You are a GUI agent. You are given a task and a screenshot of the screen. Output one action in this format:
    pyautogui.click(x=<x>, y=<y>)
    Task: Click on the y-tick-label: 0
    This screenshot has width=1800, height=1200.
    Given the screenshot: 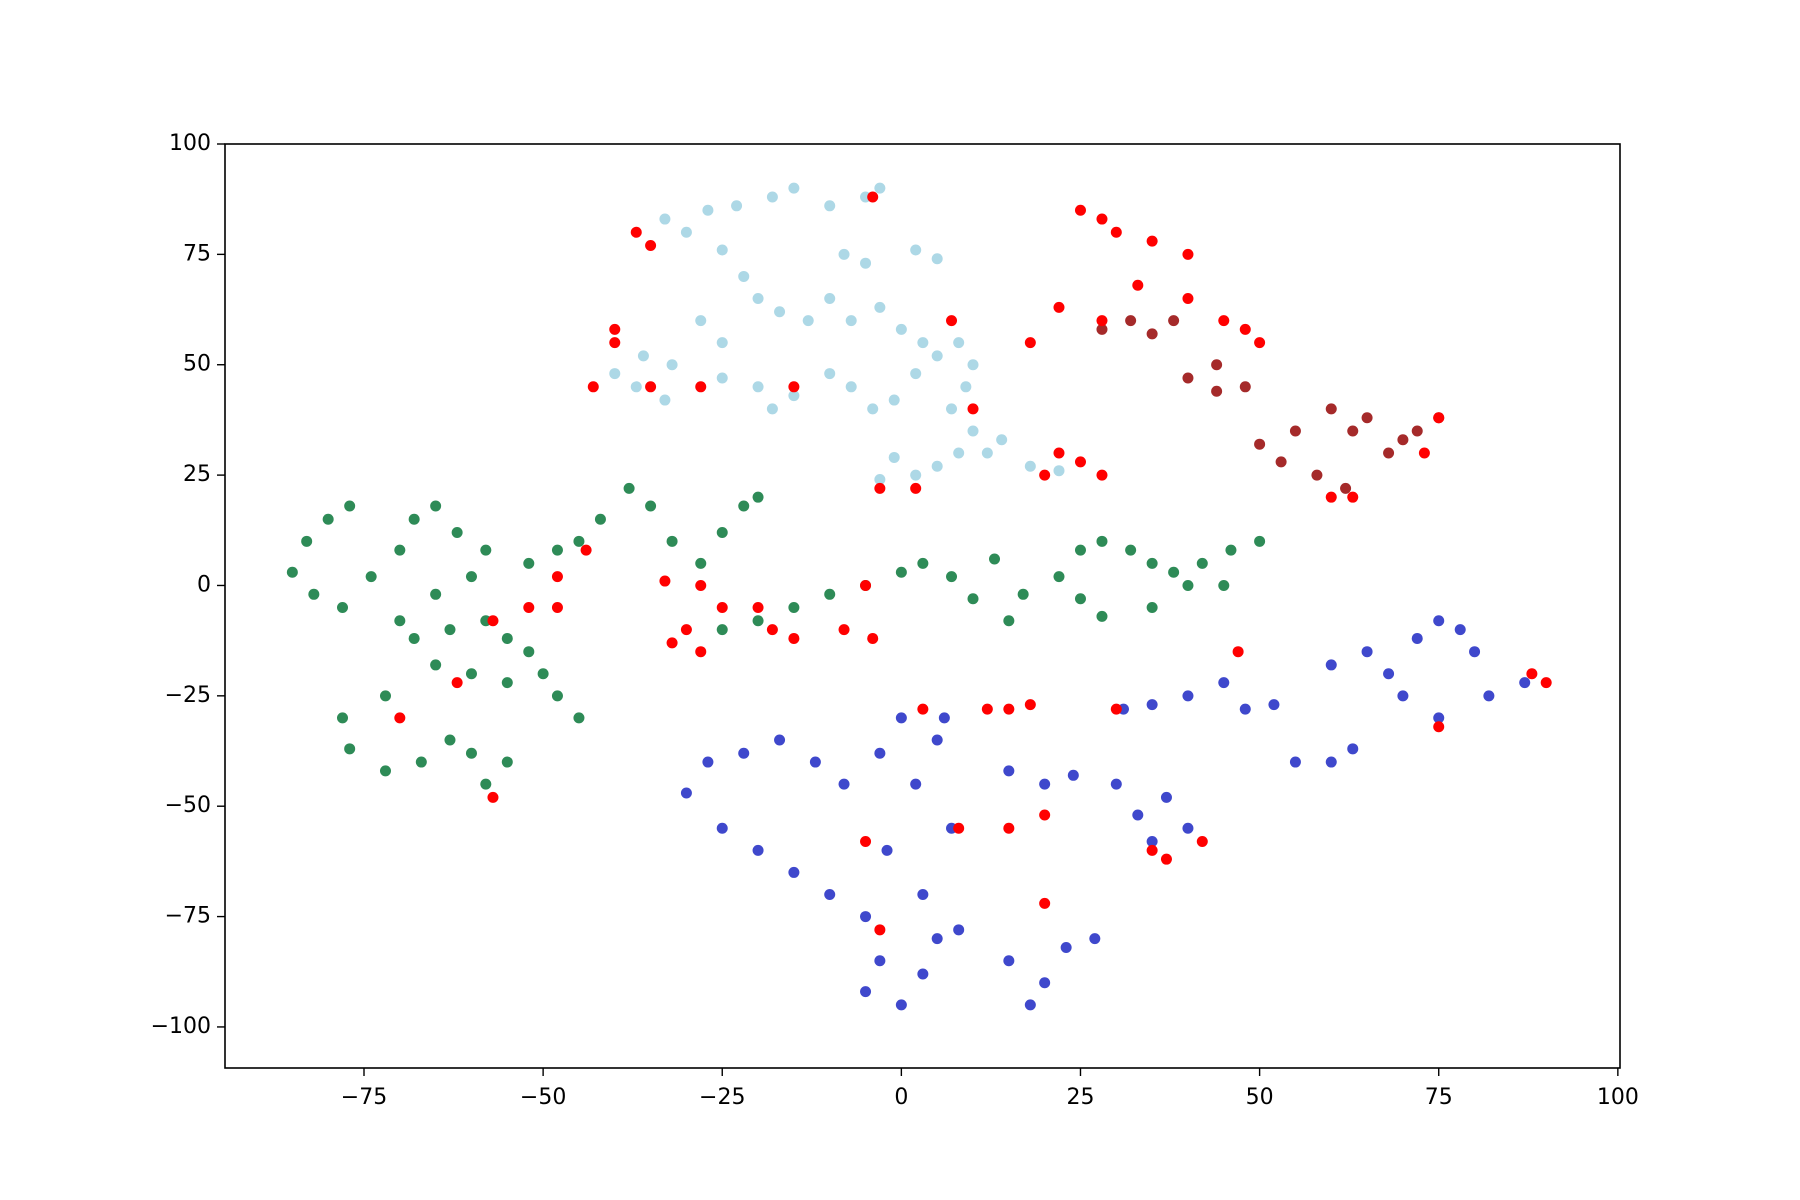 What is the action you would take?
    pyautogui.click(x=204, y=584)
    